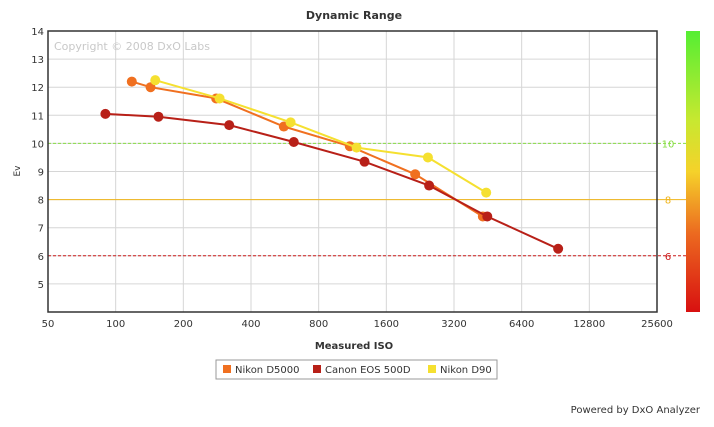 The height and width of the screenshot is (427, 714). I want to click on x-tick-label: 6400, so click(521, 324).